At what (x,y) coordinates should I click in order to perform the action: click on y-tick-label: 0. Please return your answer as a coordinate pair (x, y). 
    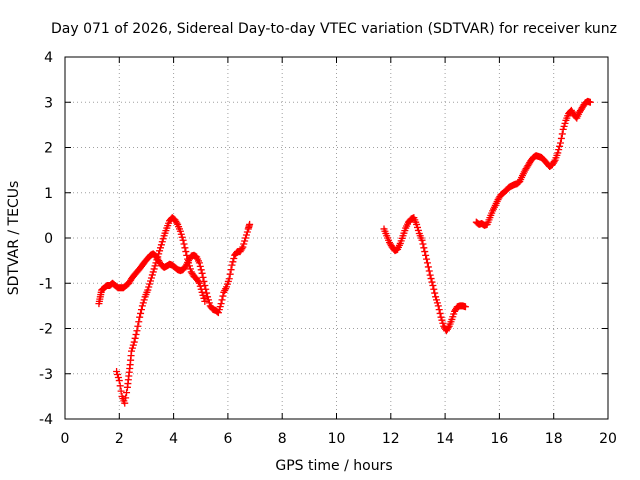
    Looking at the image, I should click on (48, 239).